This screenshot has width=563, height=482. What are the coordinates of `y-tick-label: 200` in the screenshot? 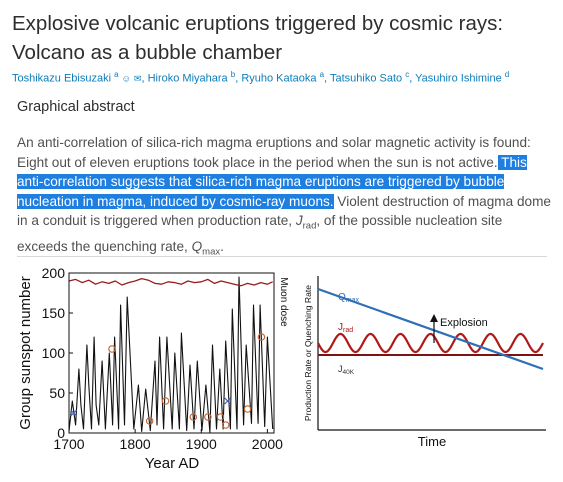 It's located at (54, 273).